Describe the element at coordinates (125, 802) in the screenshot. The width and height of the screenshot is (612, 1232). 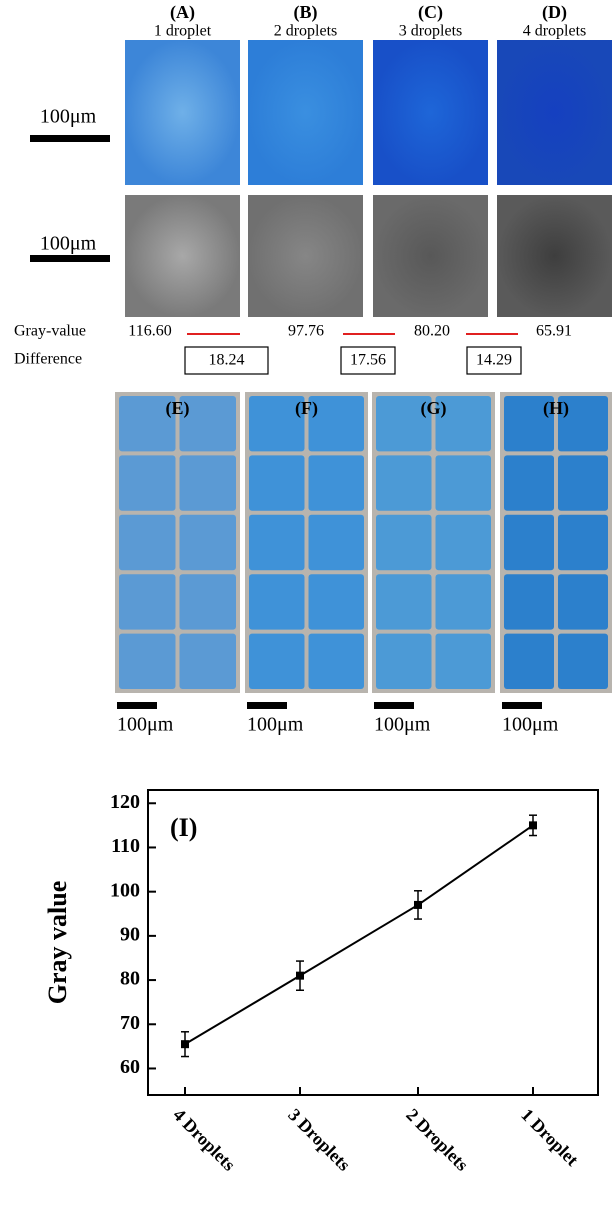
I see `y-tick-label: 120` at that location.